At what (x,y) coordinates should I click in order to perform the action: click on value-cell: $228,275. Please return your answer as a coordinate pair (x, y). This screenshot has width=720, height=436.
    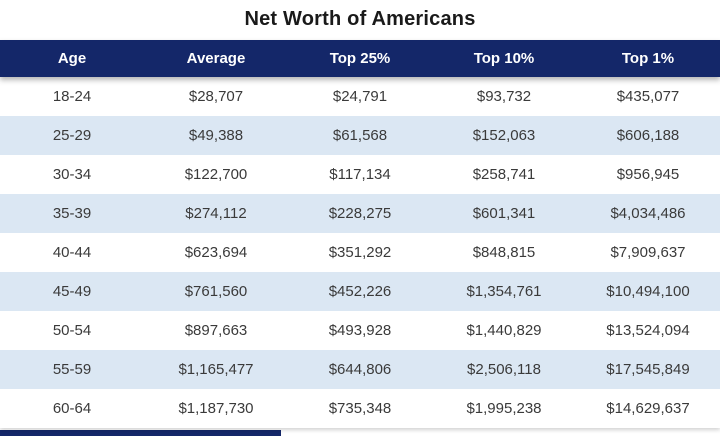
    Looking at the image, I should click on (360, 213).